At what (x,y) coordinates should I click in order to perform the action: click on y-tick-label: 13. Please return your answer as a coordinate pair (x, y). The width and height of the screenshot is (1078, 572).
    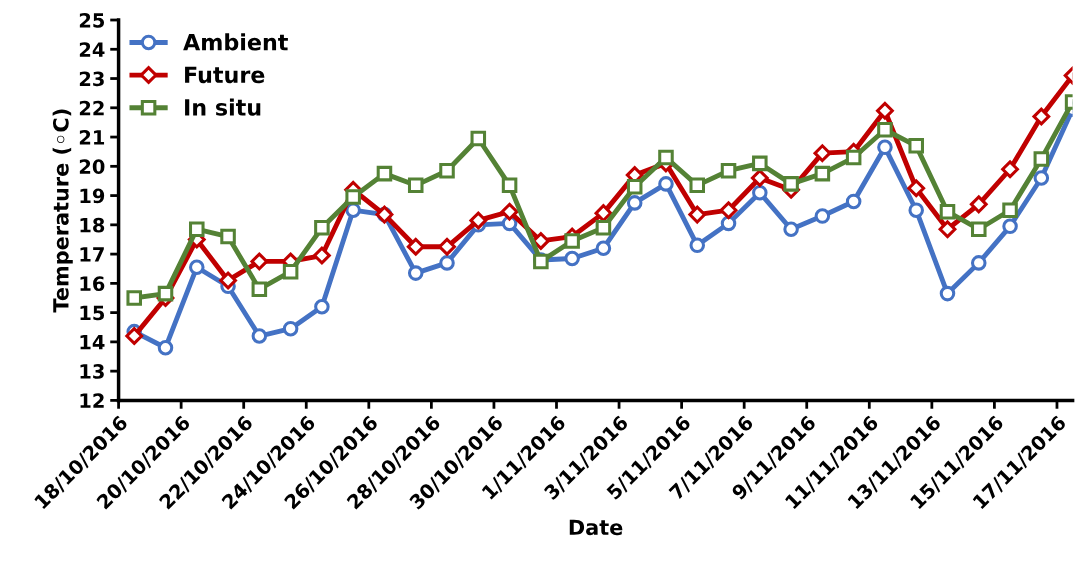
    Looking at the image, I should click on (92, 371).